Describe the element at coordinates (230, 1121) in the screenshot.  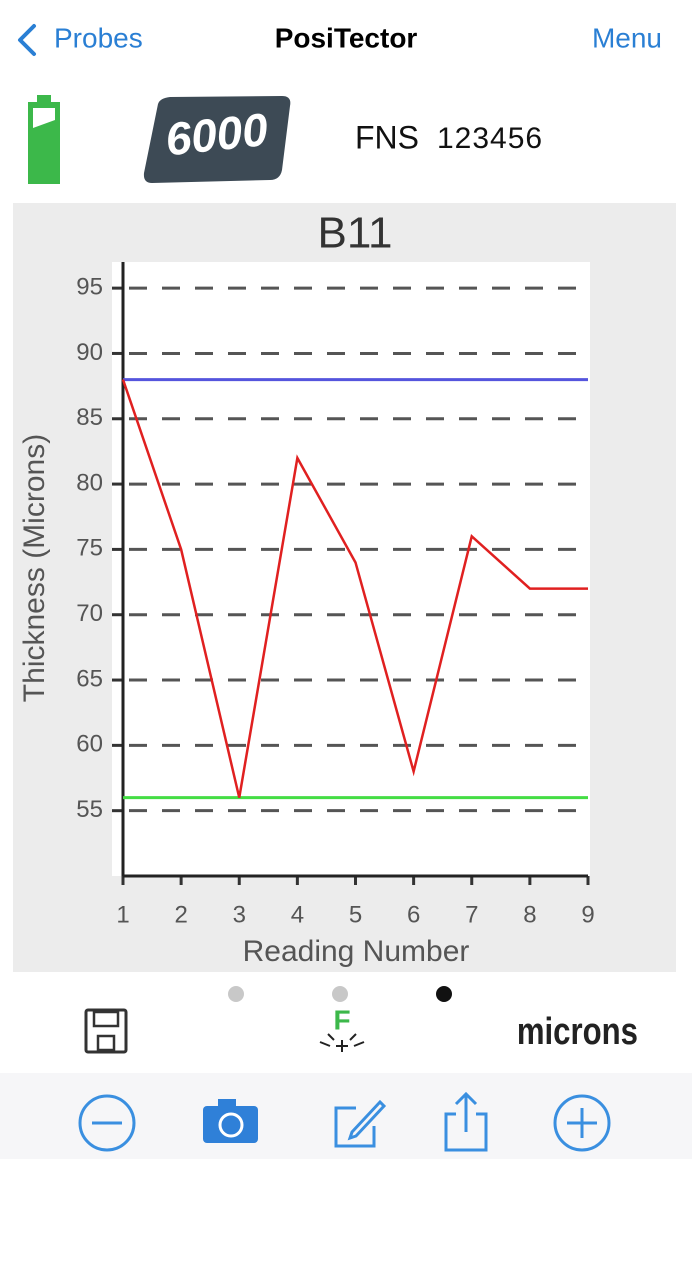
I see `camera-button` at that location.